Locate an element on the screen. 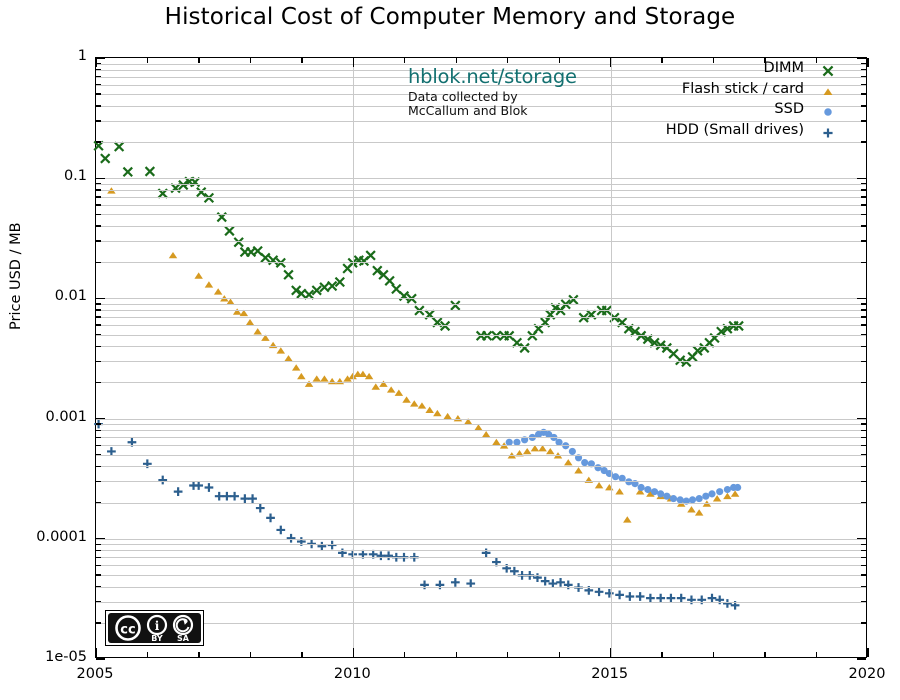 The height and width of the screenshot is (700, 900). cc-by-sa-license-badge: cc i BY SA is located at coordinates (154, 628).